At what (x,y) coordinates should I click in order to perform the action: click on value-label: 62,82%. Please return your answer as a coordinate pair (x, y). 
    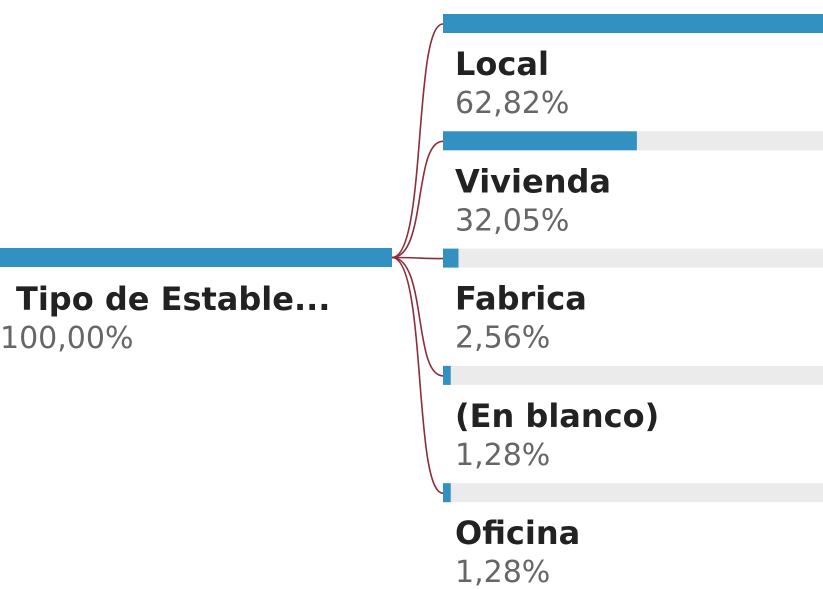
    Looking at the image, I should click on (512, 103).